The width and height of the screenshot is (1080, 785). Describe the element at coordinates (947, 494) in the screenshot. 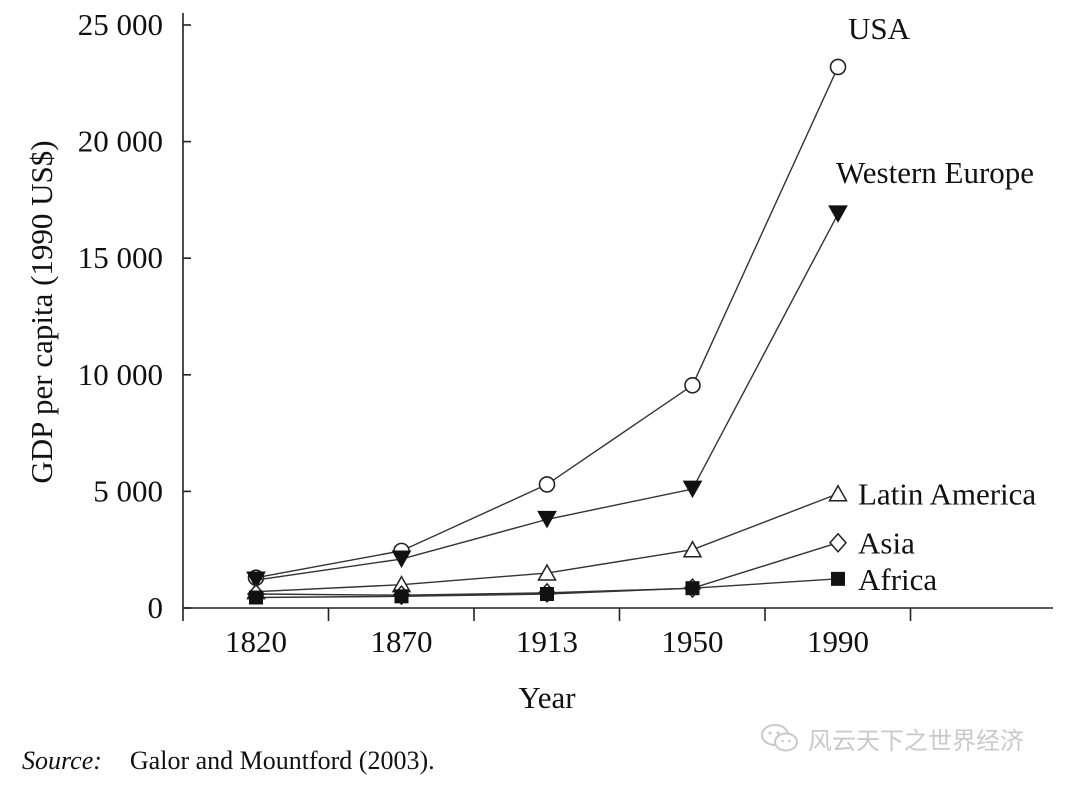

I see `series-label: Latin America` at that location.